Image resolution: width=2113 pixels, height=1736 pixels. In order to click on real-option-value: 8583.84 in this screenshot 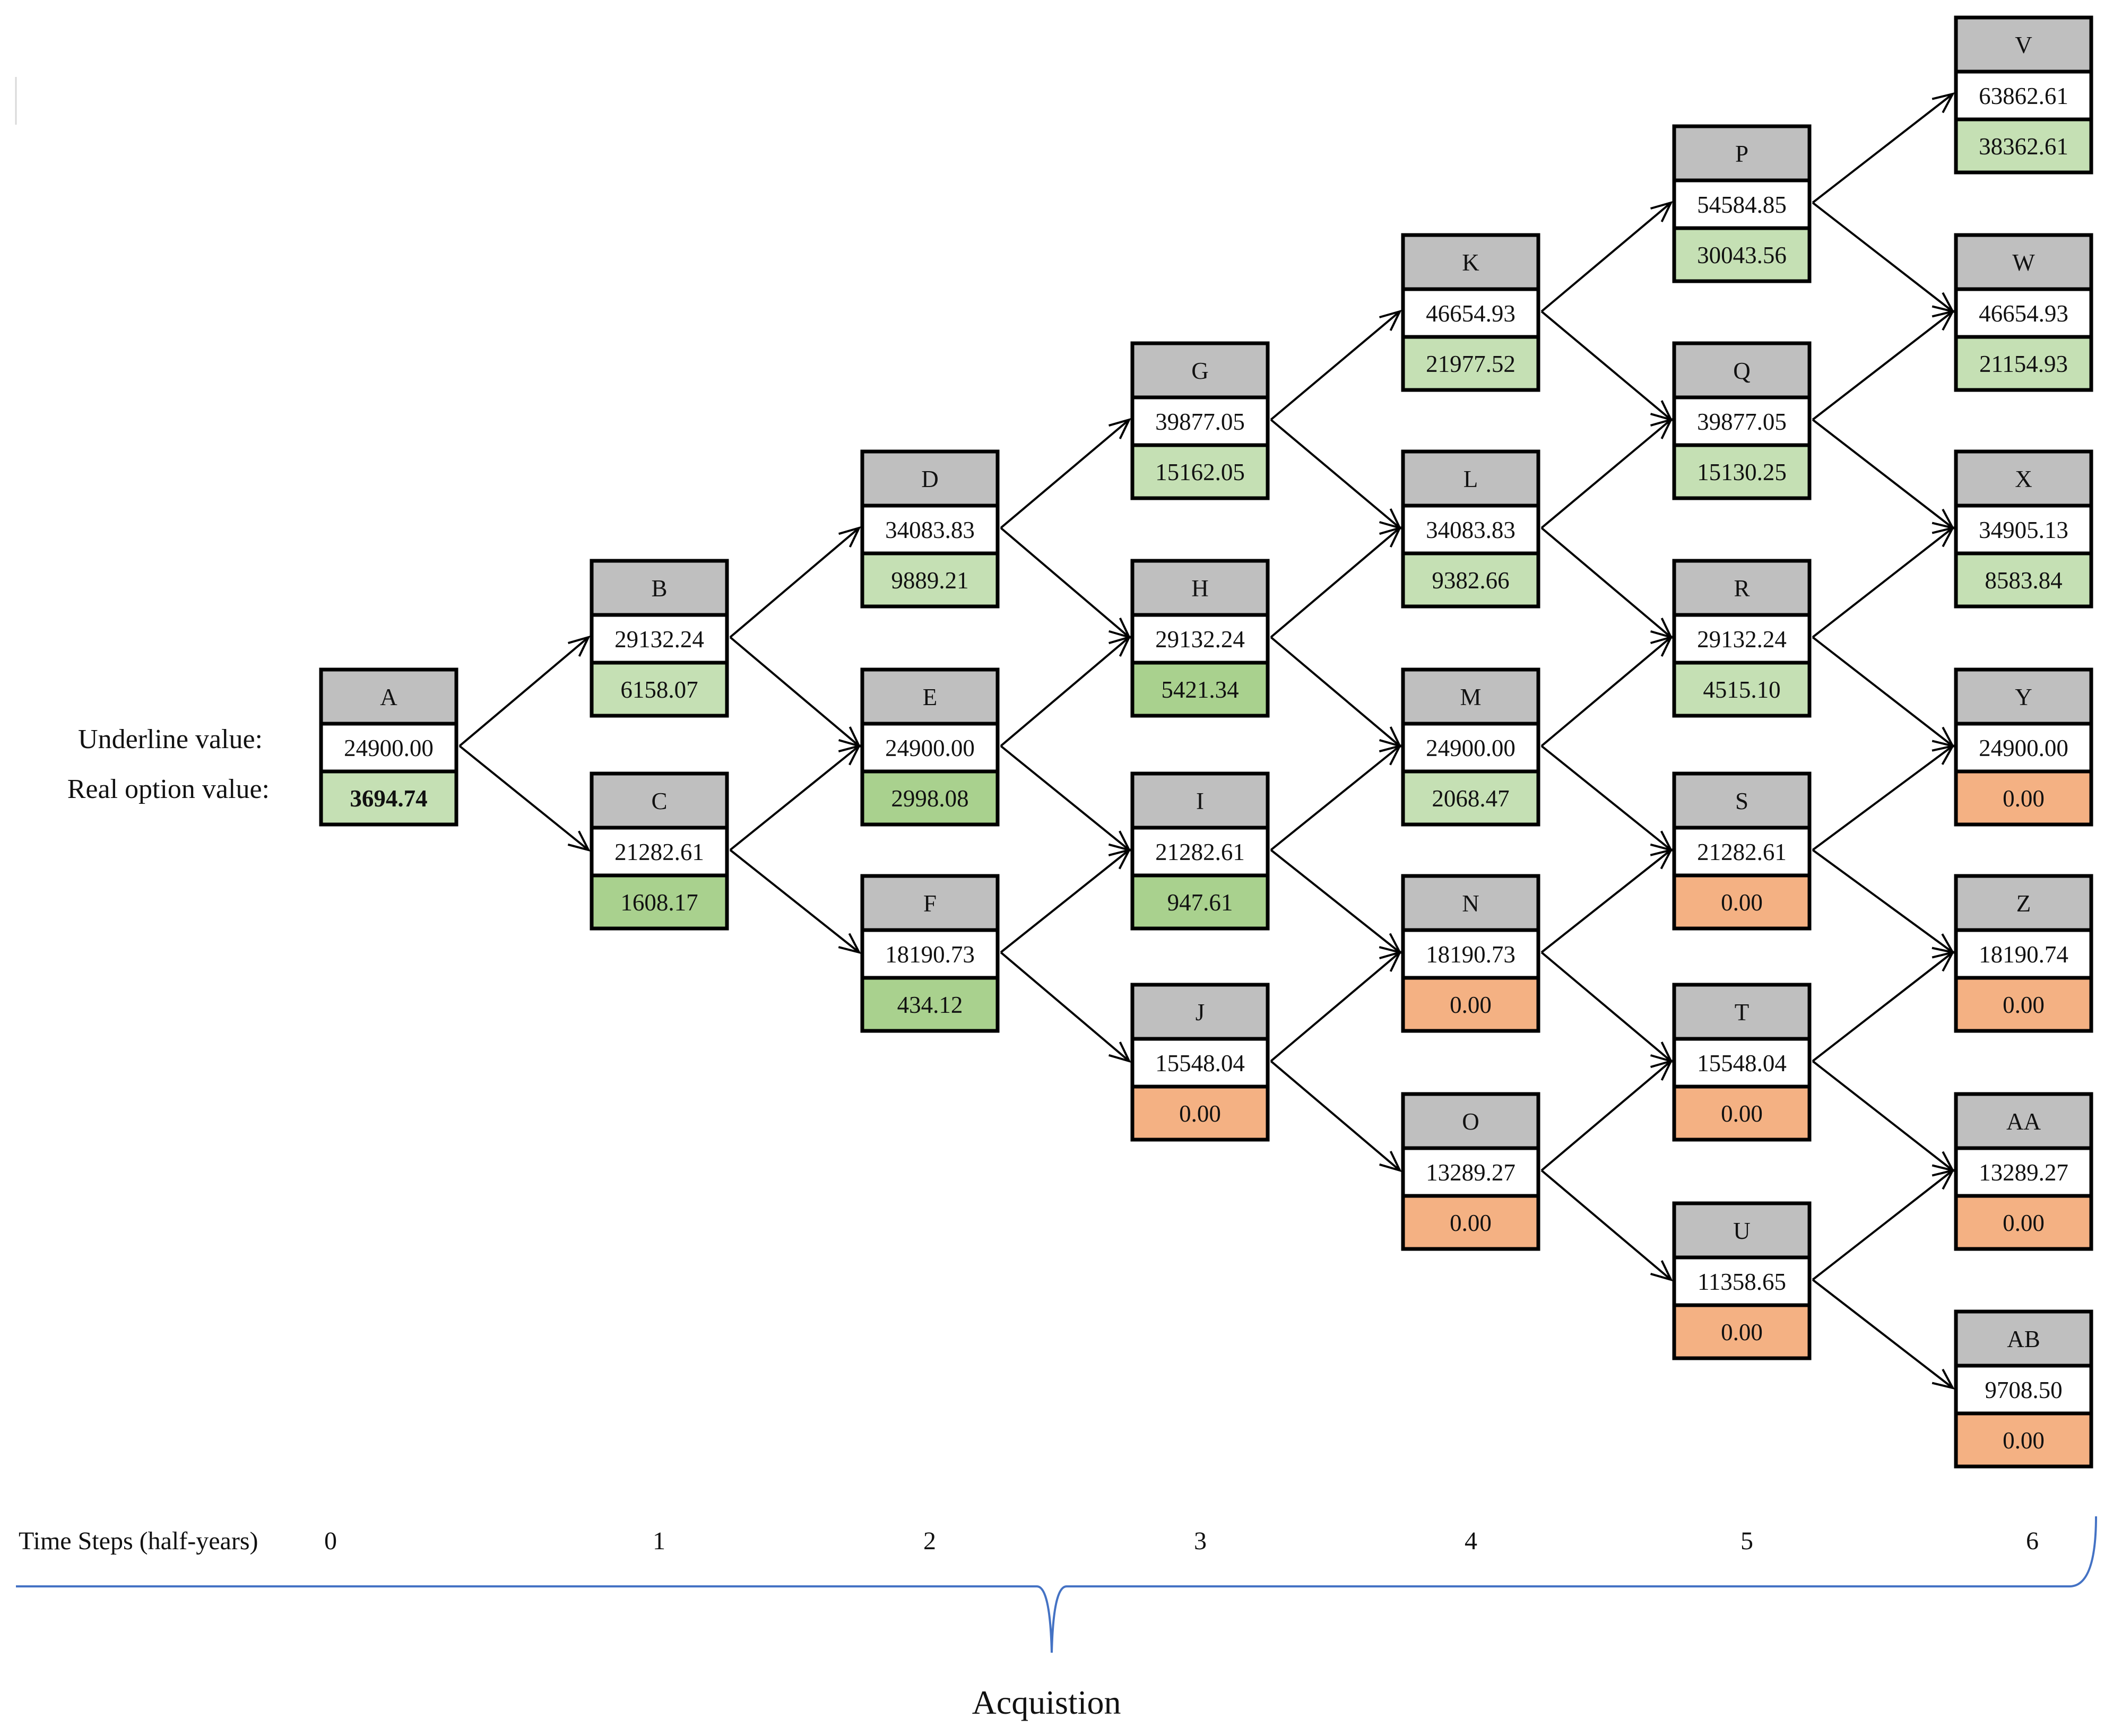, I will do `click(2023, 580)`.